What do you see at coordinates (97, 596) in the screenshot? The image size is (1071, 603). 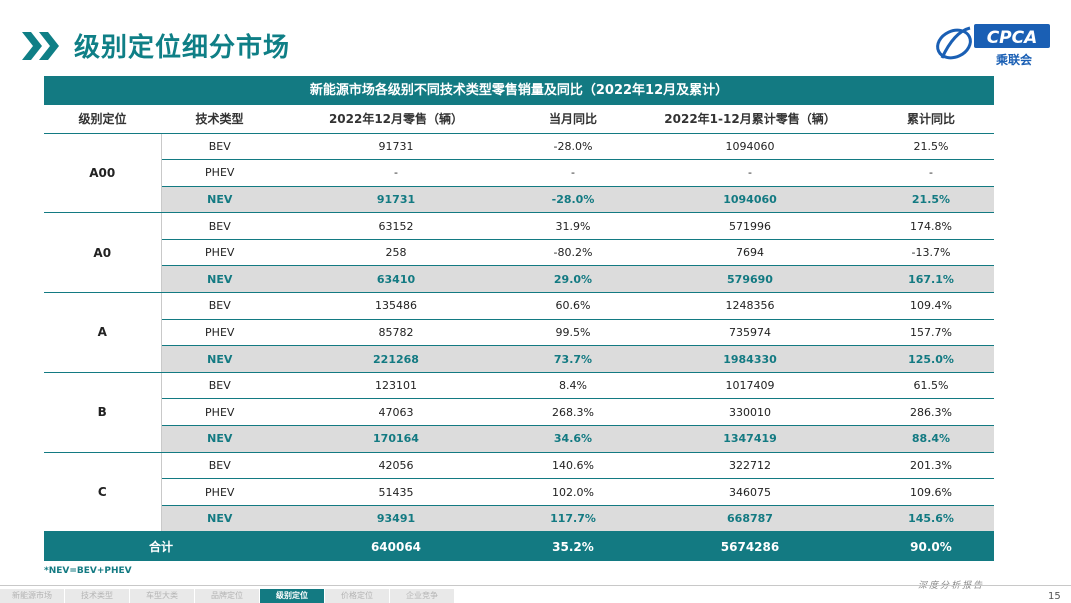 I see `nav-item: 技术类型` at bounding box center [97, 596].